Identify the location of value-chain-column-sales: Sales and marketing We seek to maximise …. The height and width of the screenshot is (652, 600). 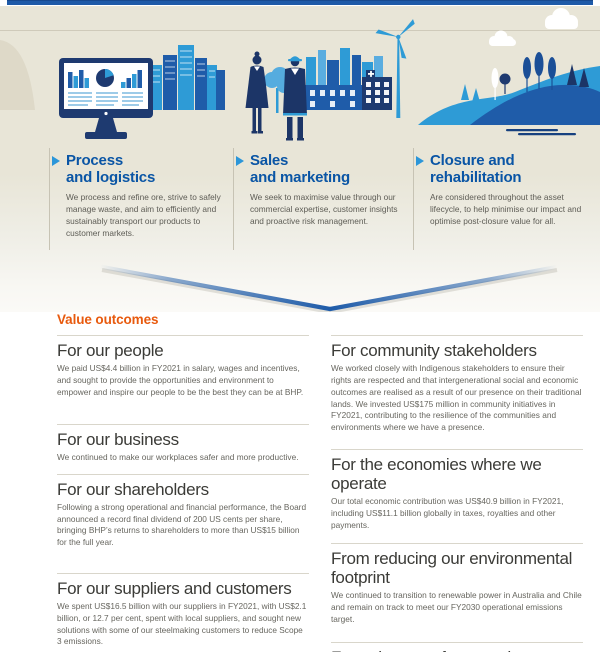
(318, 190).